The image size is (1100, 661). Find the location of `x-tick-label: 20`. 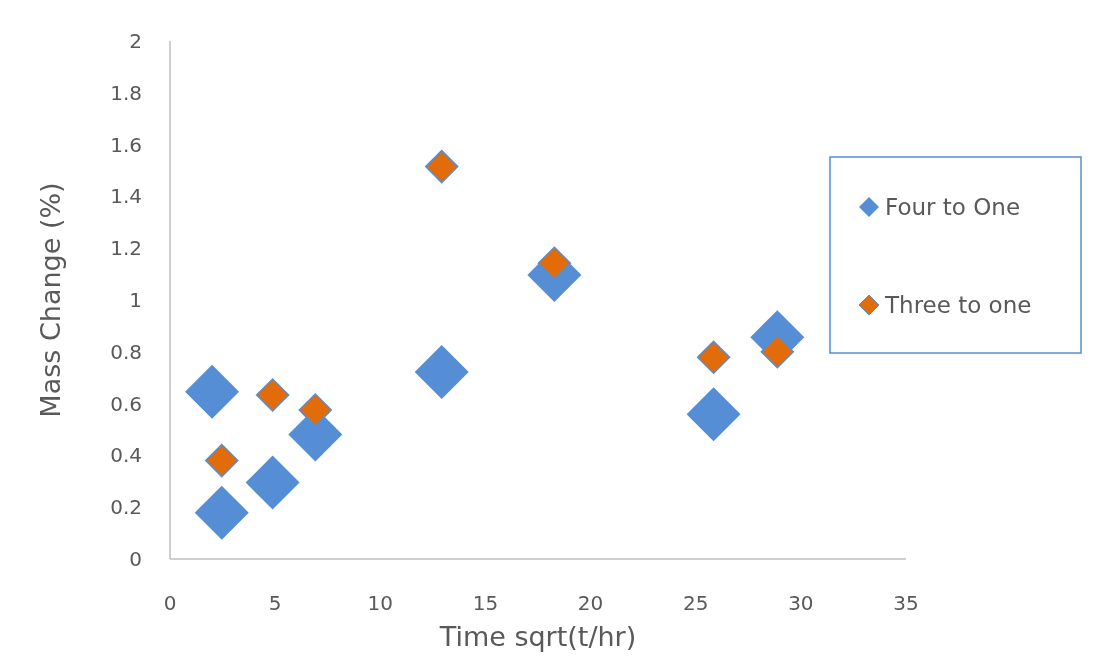

x-tick-label: 20 is located at coordinates (590, 603).